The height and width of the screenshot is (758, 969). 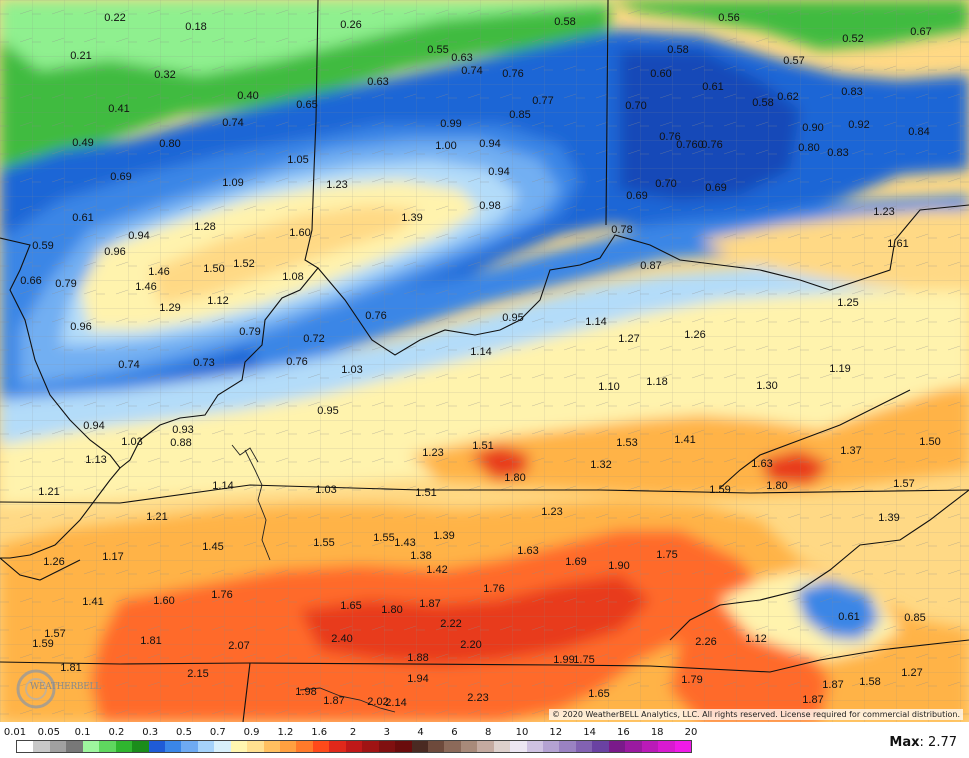 I want to click on station-value-label: 0.58, so click(x=762, y=103).